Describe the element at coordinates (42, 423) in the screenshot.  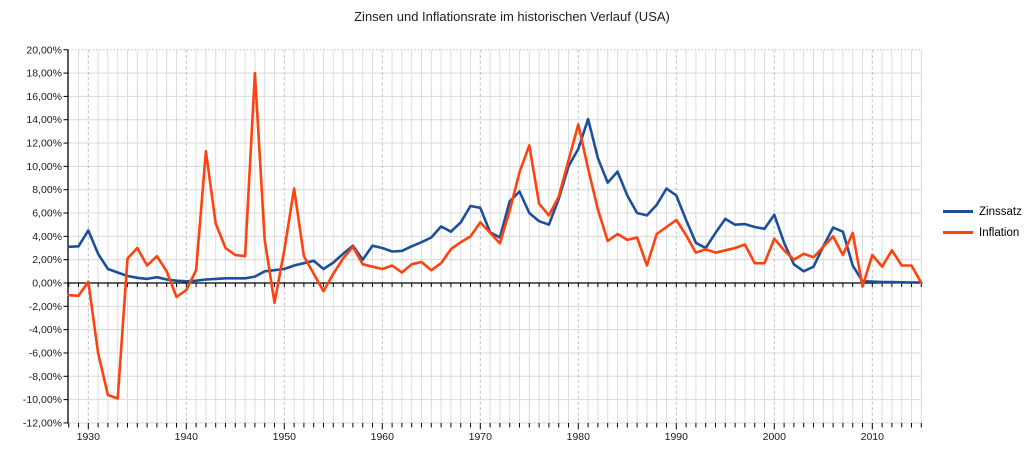
I see `y-axis-tick-label: -12,00%` at that location.